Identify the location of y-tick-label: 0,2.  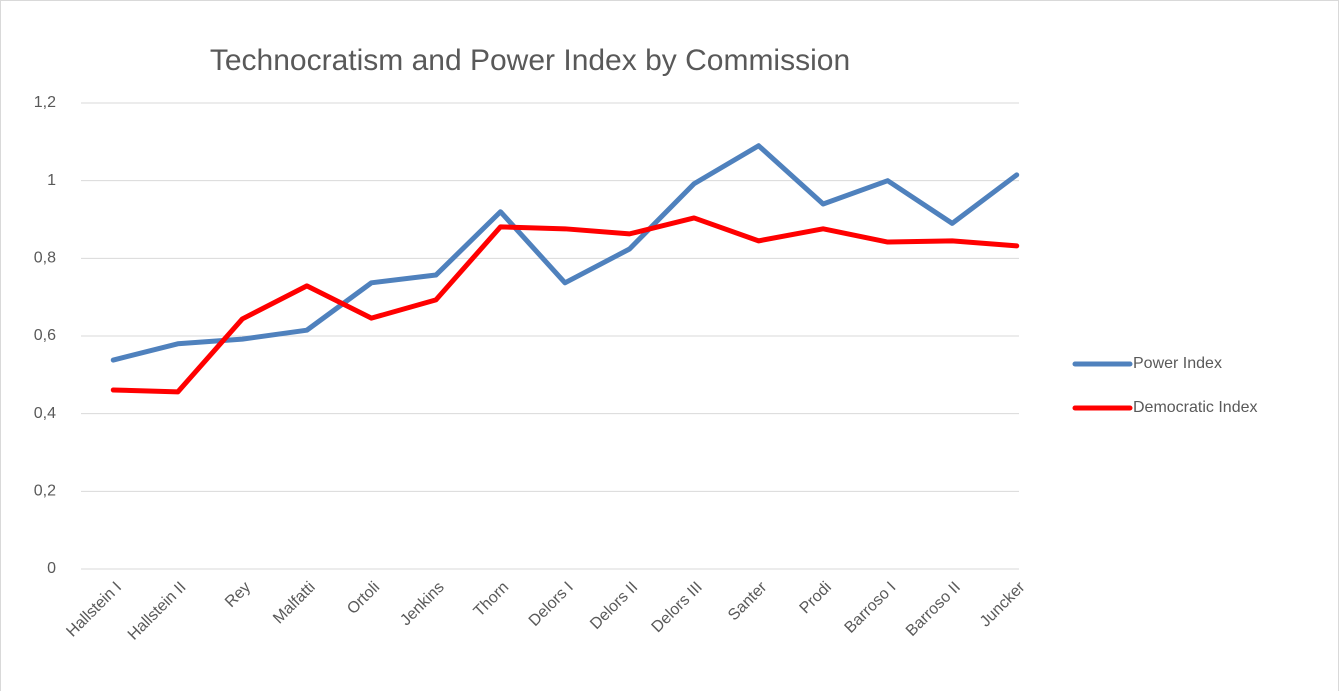
(45, 491).